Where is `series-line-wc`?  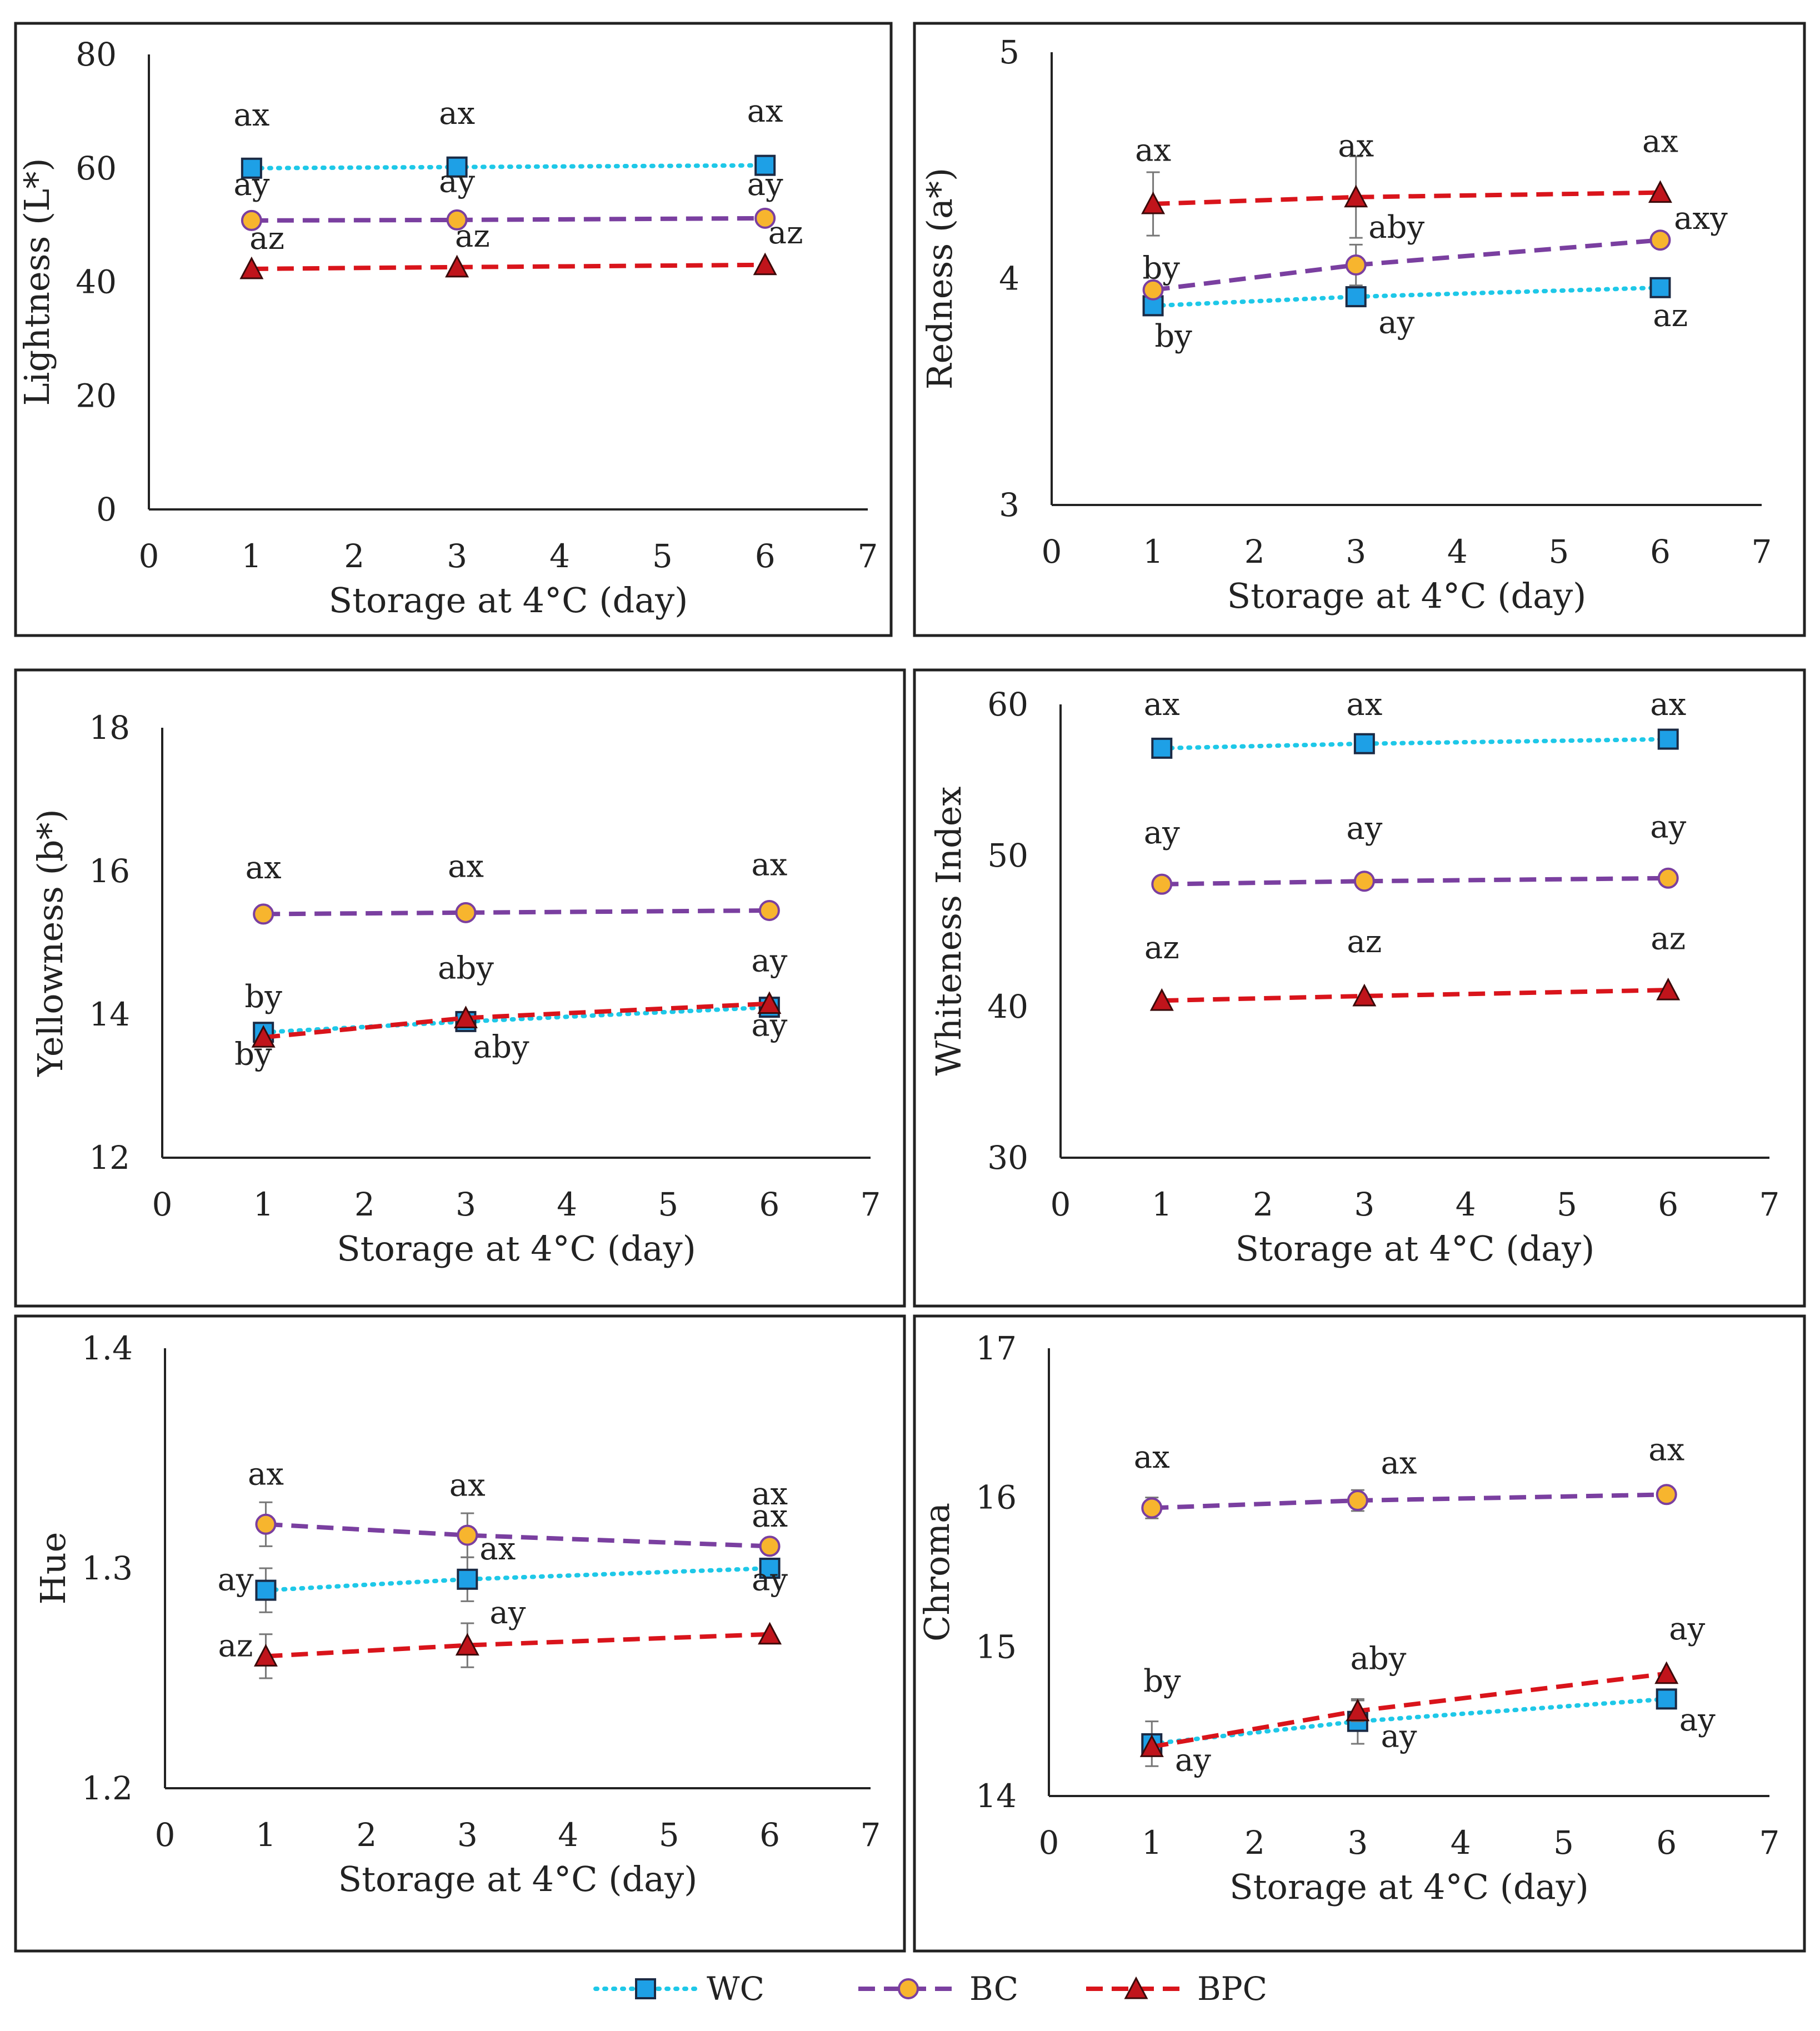 series-line-wc is located at coordinates (517, 1580).